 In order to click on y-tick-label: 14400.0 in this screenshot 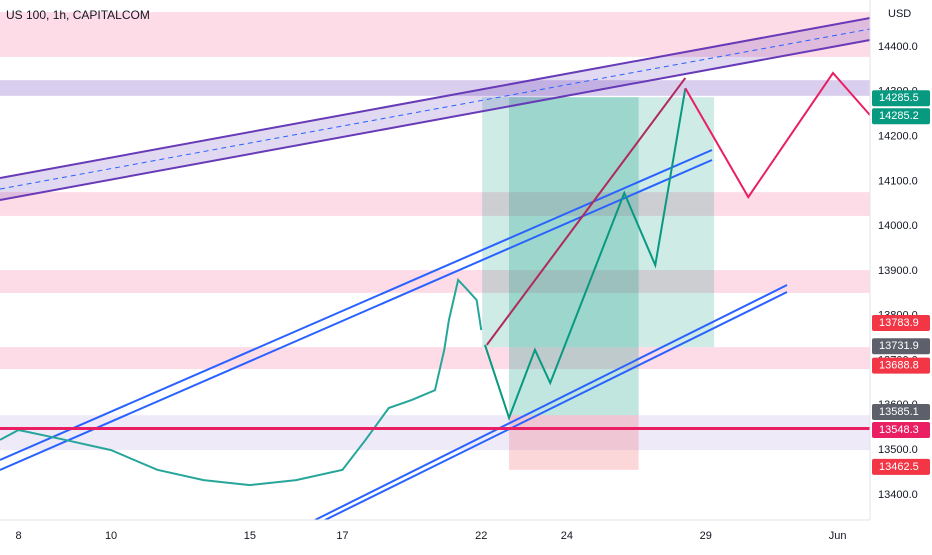, I will do `click(898, 47)`.